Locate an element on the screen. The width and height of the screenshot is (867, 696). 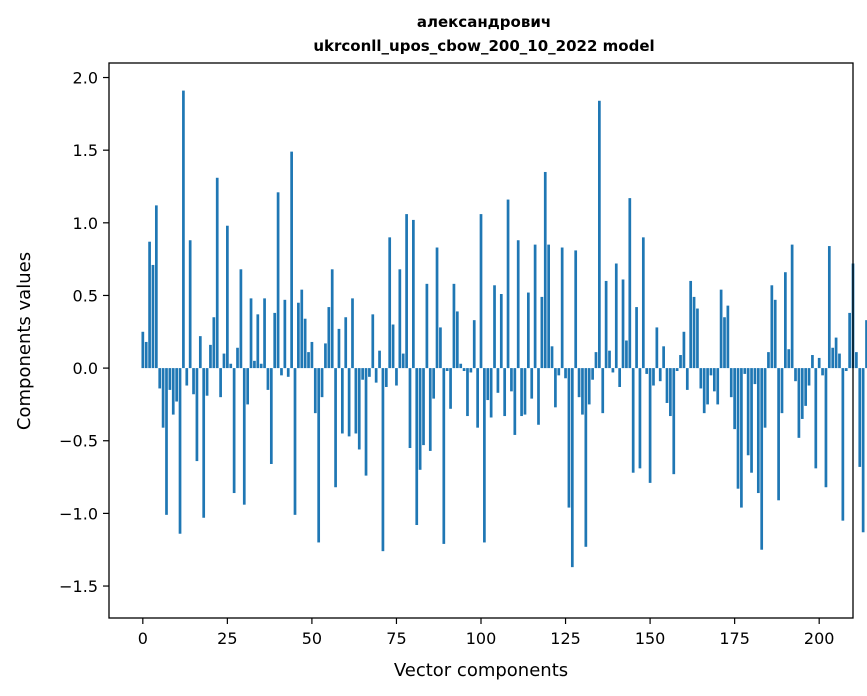
y-axis-ticks: −1.5 −1.0 −0.5 0.0 0.5 1.0 1.5 2.0 is located at coordinates (84, 332).